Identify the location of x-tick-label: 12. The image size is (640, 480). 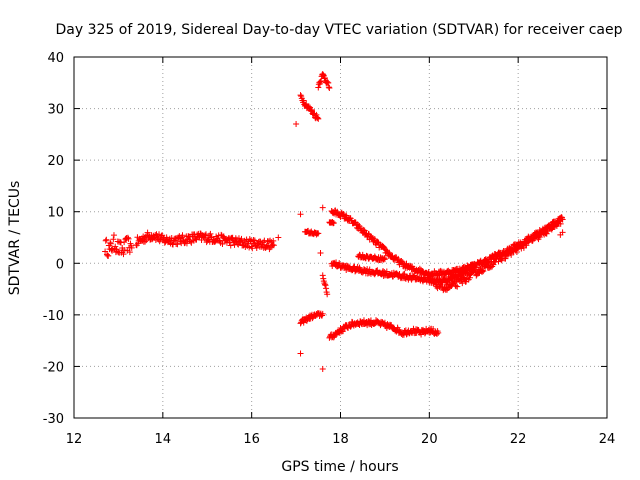
(74, 439).